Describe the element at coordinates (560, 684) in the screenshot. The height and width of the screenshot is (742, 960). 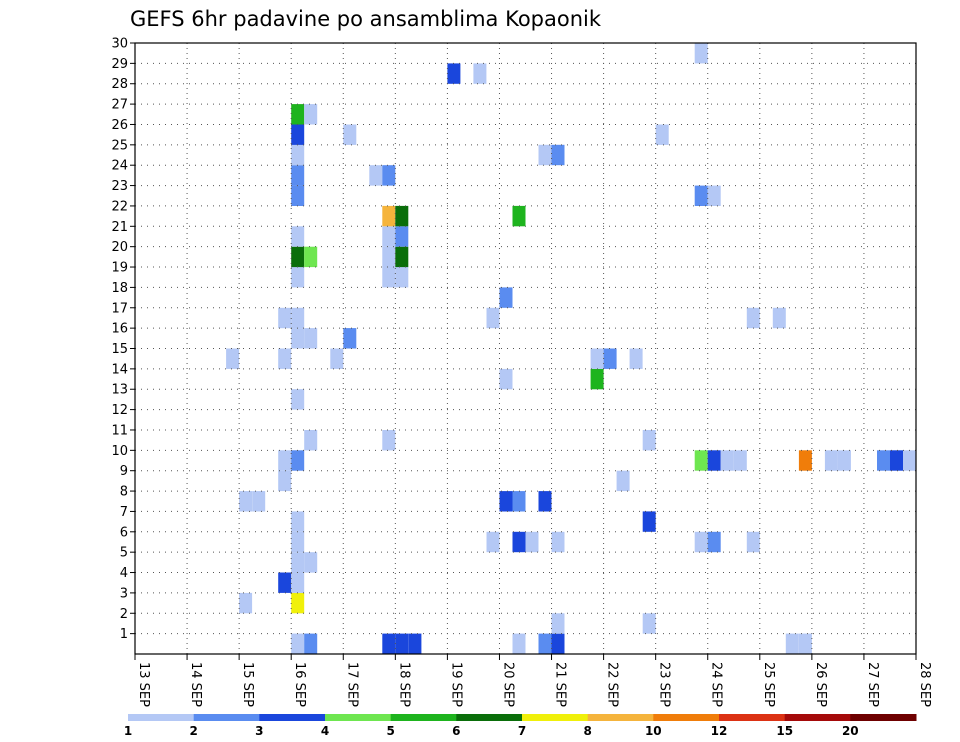
I see `x-tick-label: 21 SEP` at that location.